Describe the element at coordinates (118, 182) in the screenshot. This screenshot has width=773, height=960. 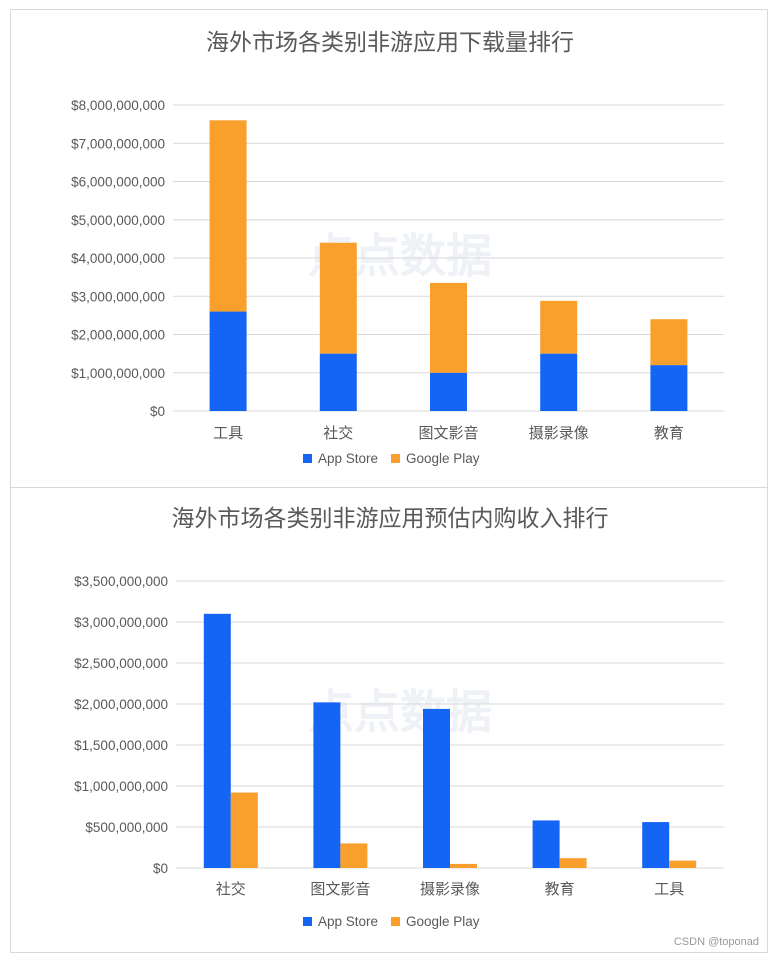
I see `y-tick-label: $6,000,000,000` at that location.